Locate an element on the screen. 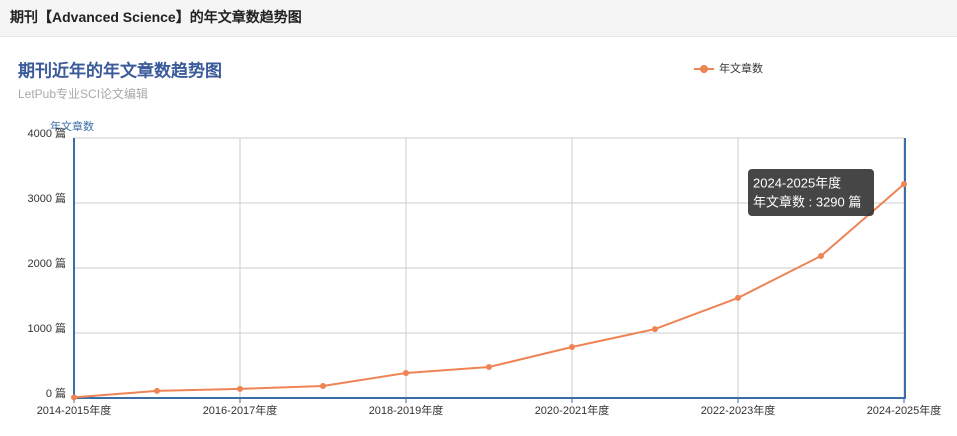  x-tick-label: 2020-2021年度 is located at coordinates (572, 410).